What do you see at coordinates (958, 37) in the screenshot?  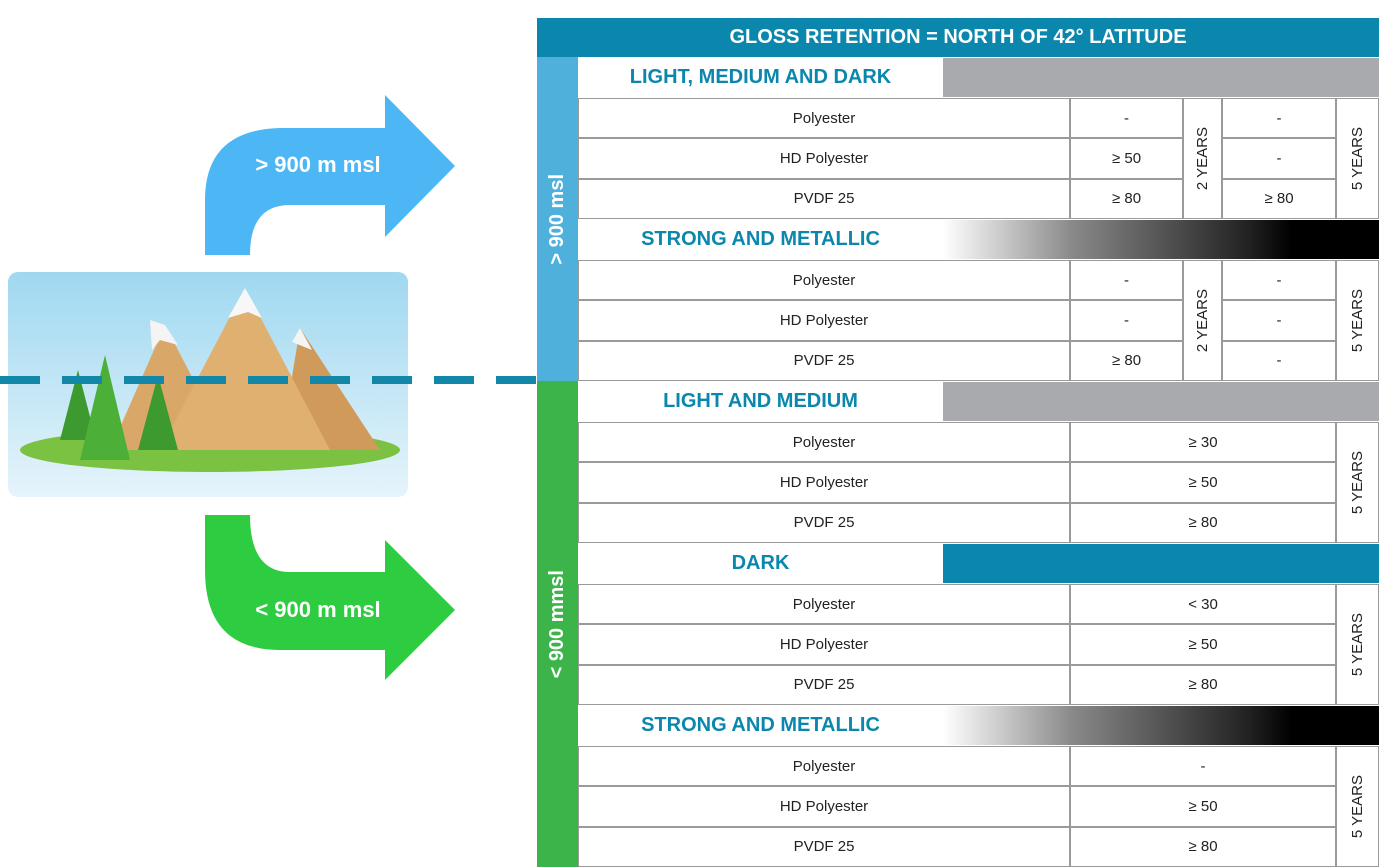 I see `table-header: GLOSS RETENTION = NORTH OF 42° LATITUDE` at bounding box center [958, 37].